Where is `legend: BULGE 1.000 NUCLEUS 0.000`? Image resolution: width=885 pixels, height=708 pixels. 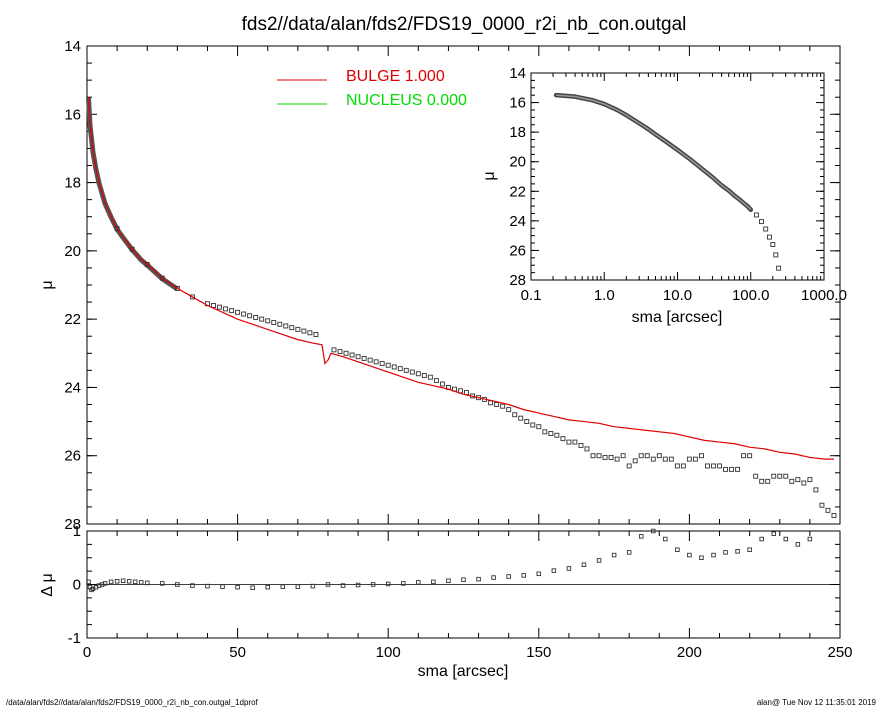
legend: BULGE 1.000 NUCLEUS 0.000 is located at coordinates (372, 88).